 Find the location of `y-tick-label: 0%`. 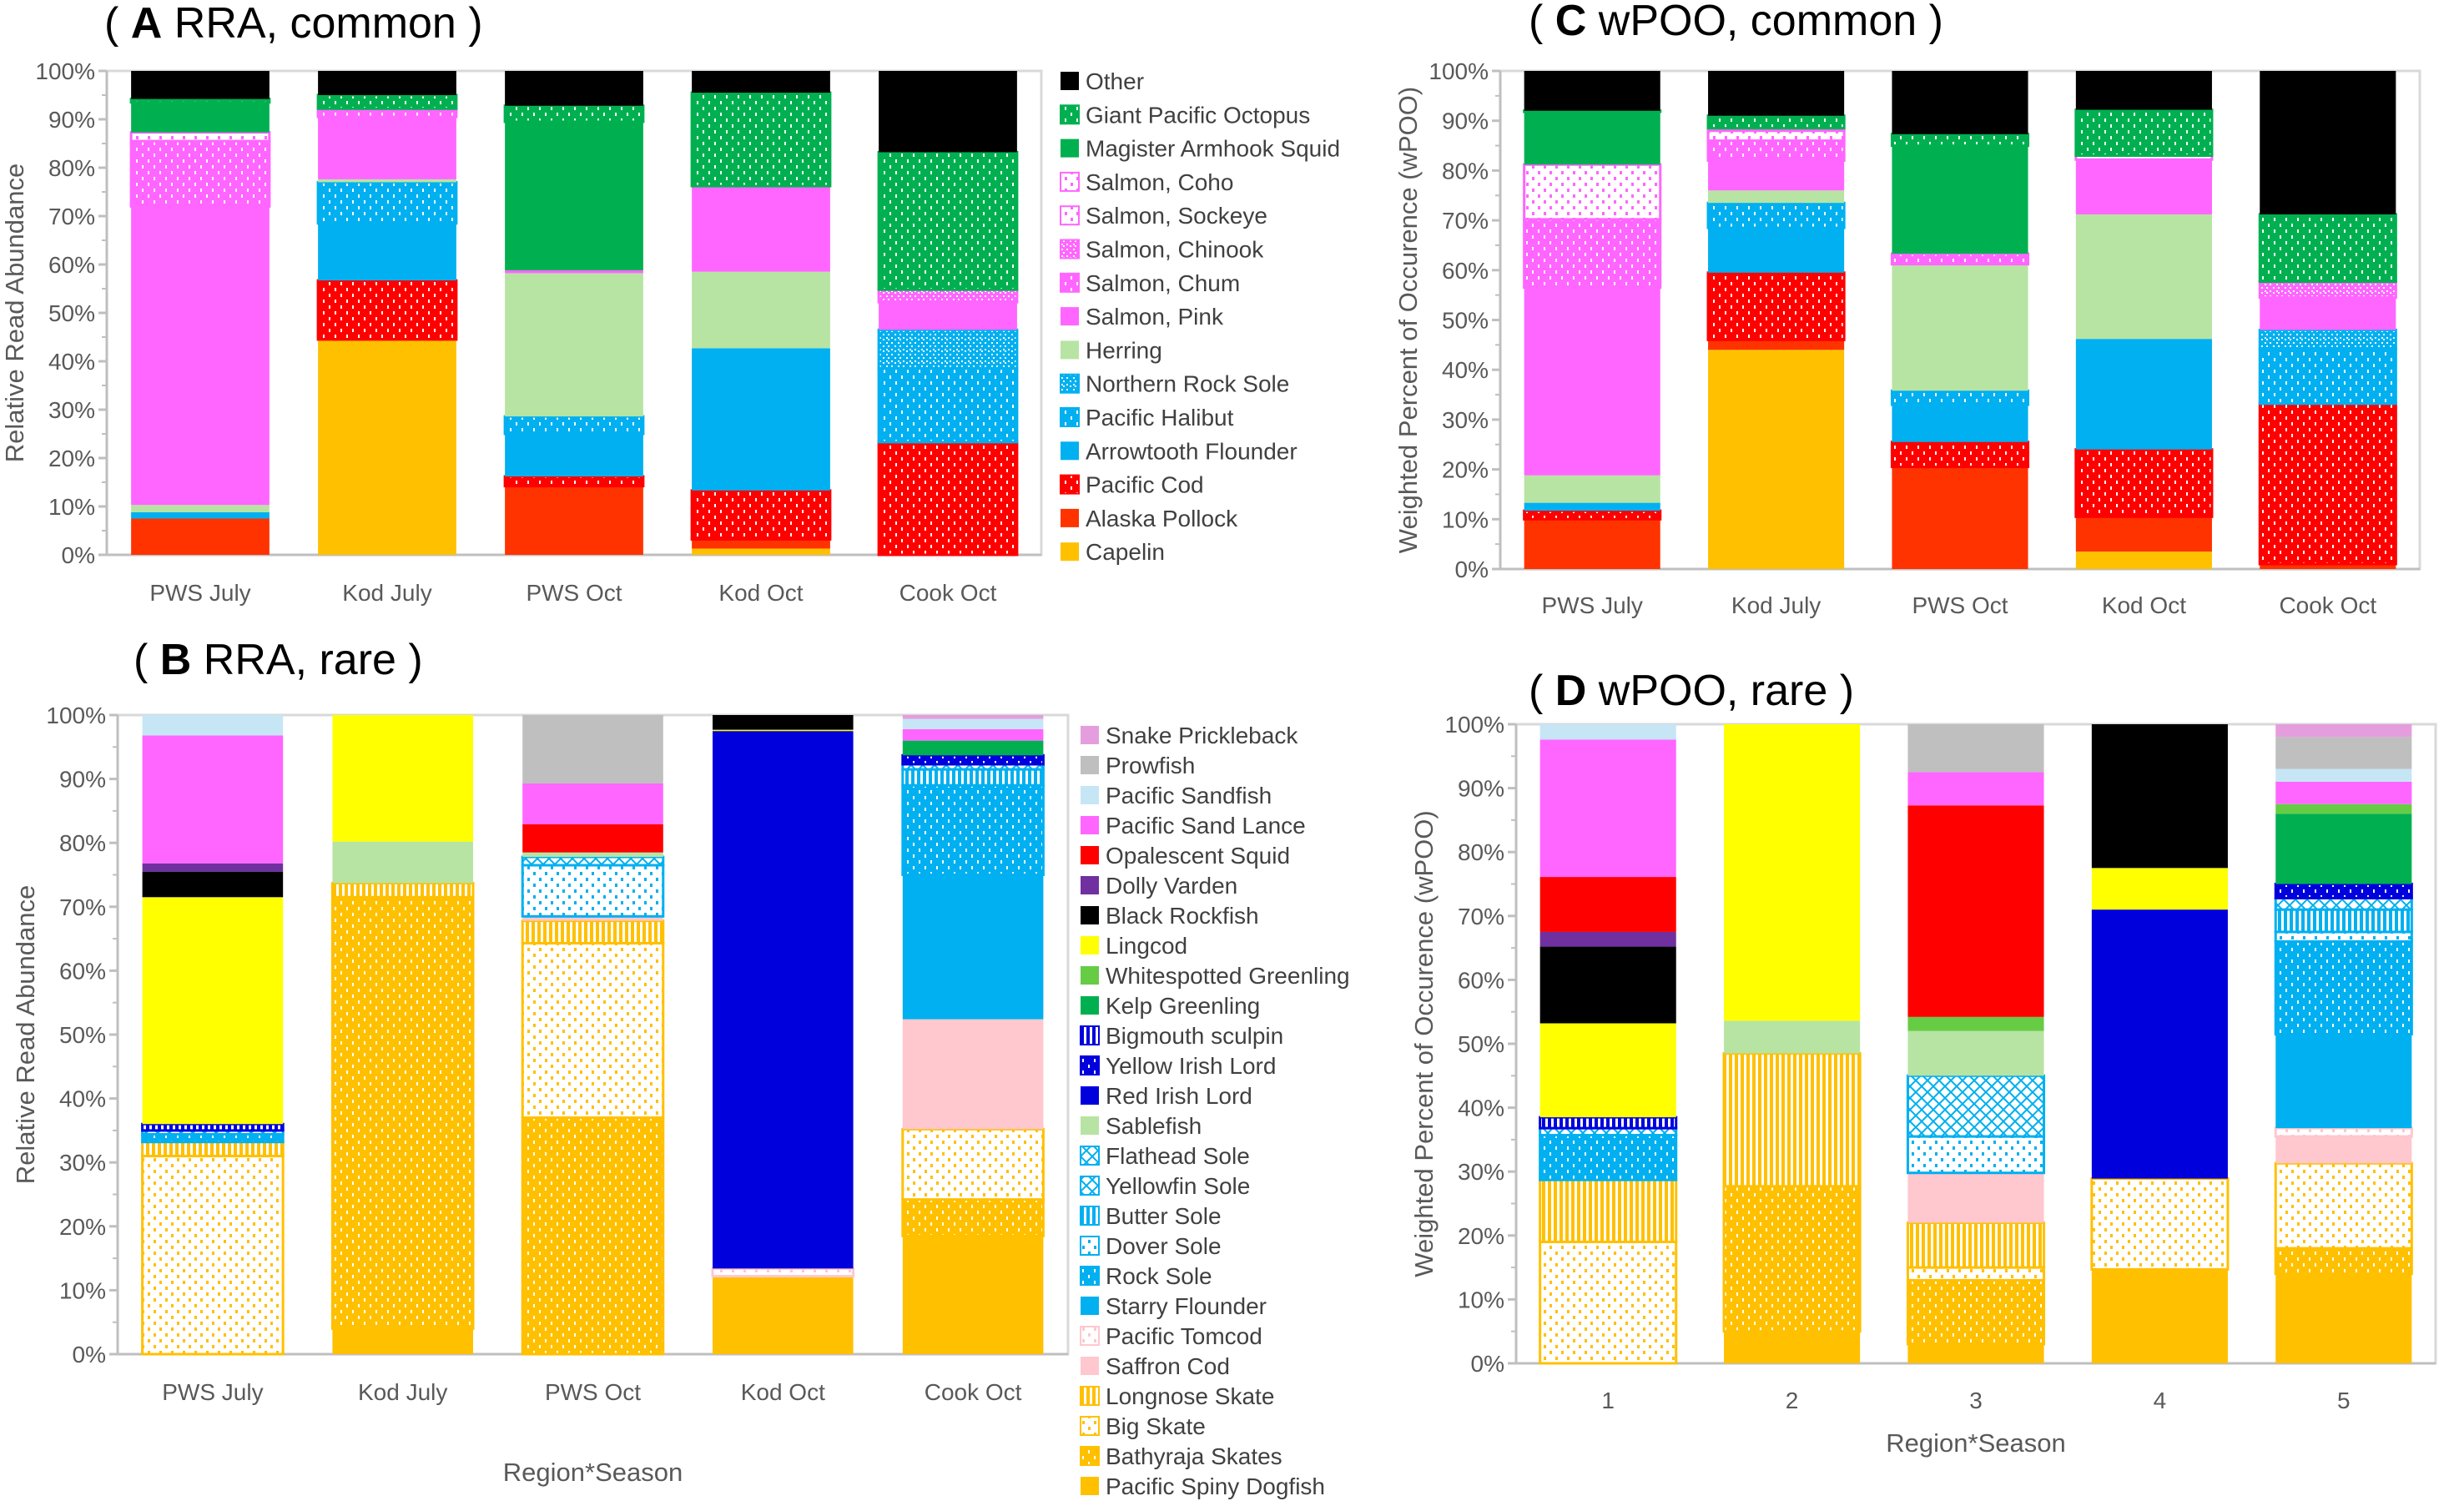

y-tick-label: 0% is located at coordinates (1472, 569).